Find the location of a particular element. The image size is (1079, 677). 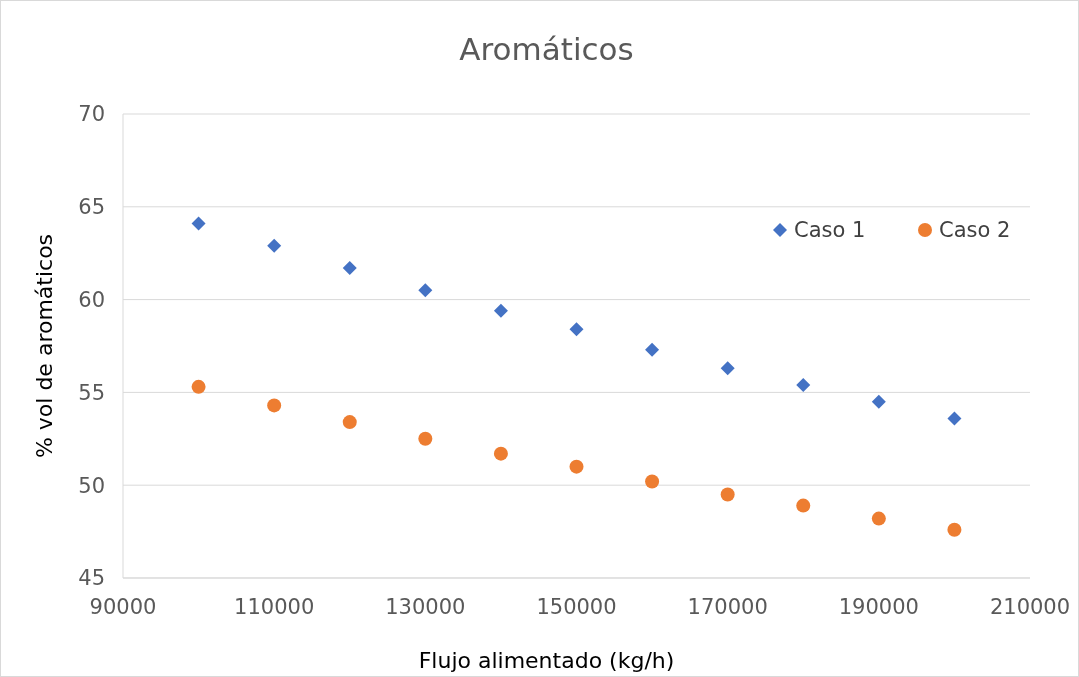

x-tick-label: 210000 is located at coordinates (1030, 607).